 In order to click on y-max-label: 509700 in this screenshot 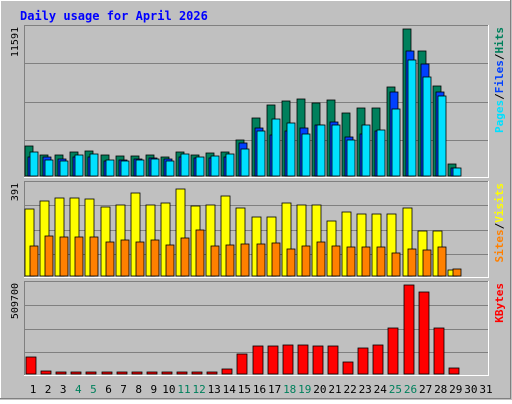, I will do `click(15, 301)`.